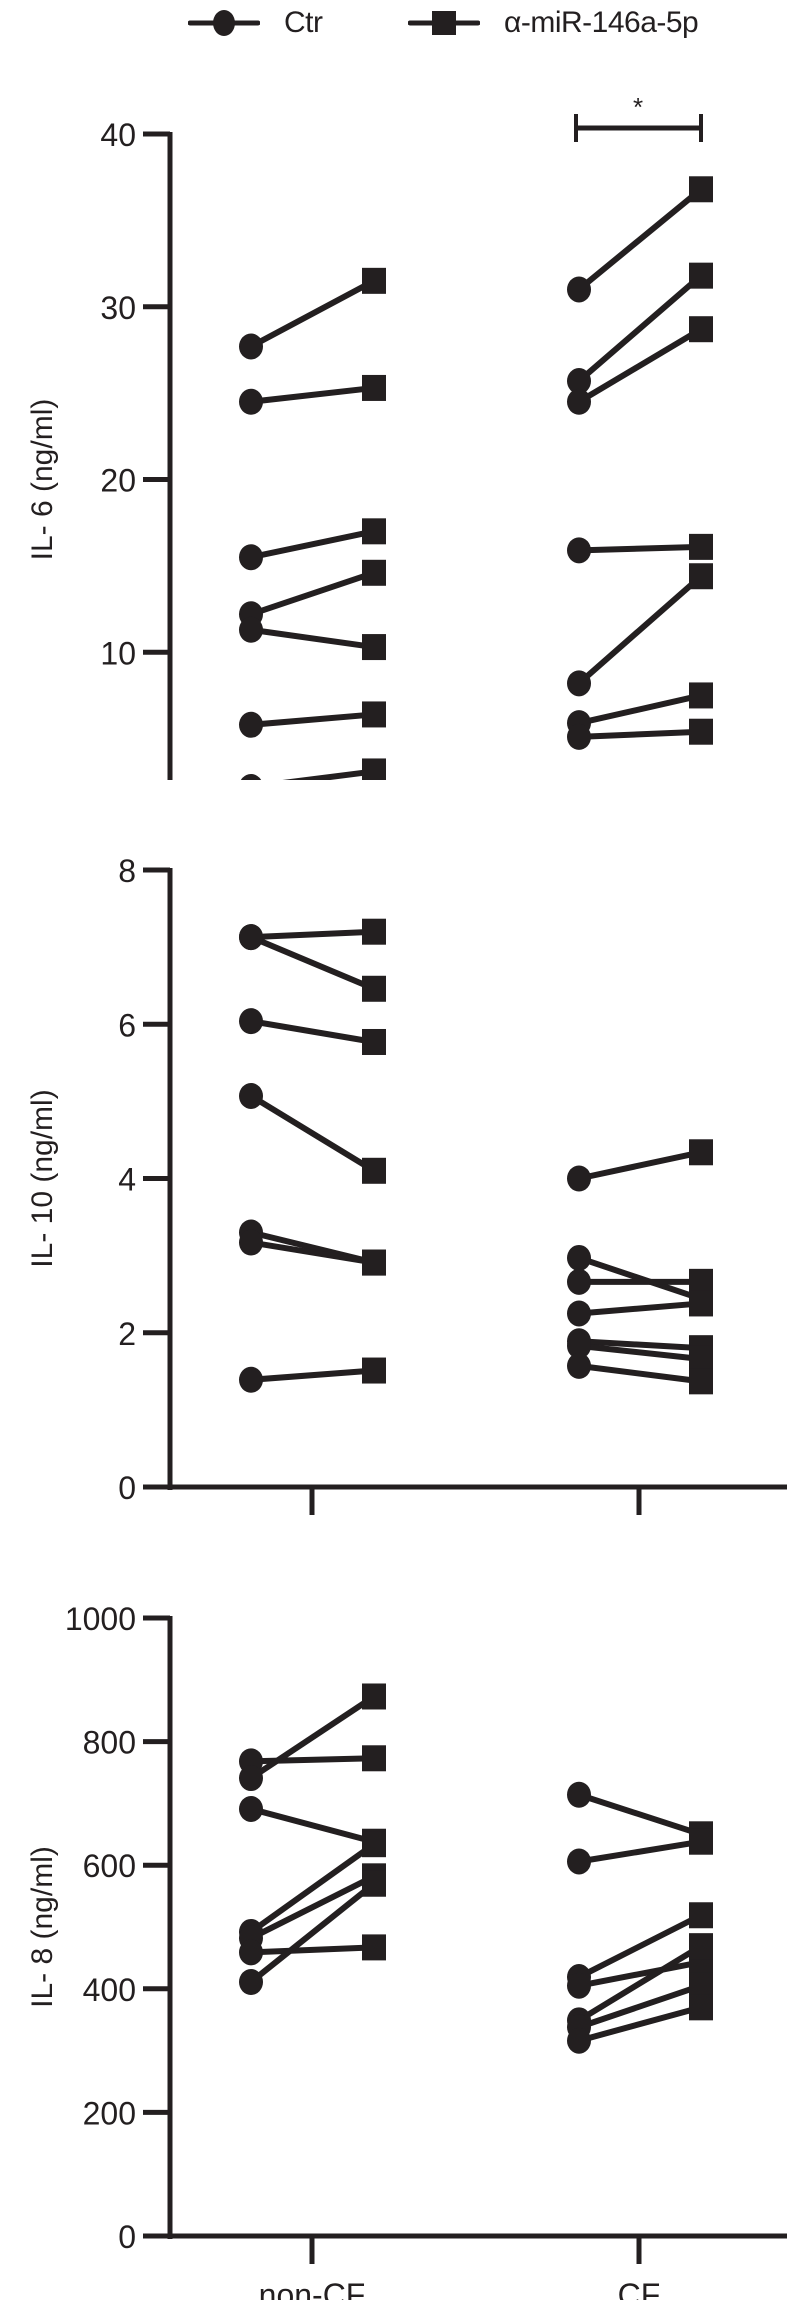 This screenshot has height=2305, width=787. What do you see at coordinates (118, 135) in the screenshot?
I see `y-tick-label: 40` at bounding box center [118, 135].